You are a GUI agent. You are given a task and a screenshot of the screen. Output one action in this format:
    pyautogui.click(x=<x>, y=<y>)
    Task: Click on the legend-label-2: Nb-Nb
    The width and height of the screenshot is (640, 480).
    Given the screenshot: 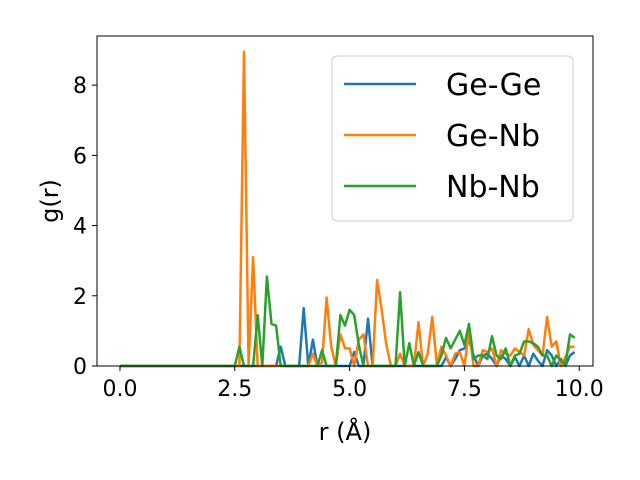 What is the action you would take?
    pyautogui.click(x=493, y=187)
    